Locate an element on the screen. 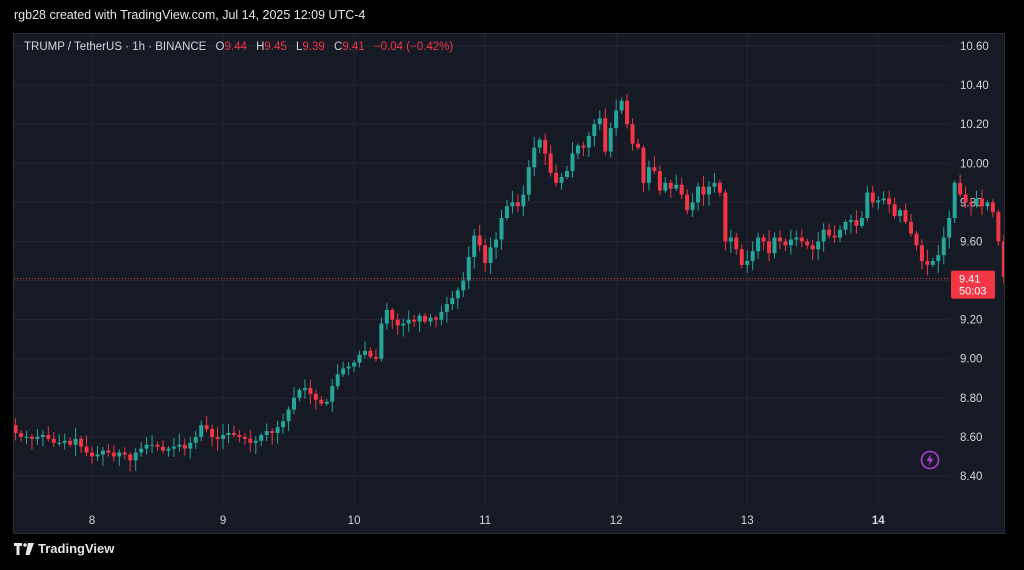  x-tick-label: 10 is located at coordinates (354, 521).